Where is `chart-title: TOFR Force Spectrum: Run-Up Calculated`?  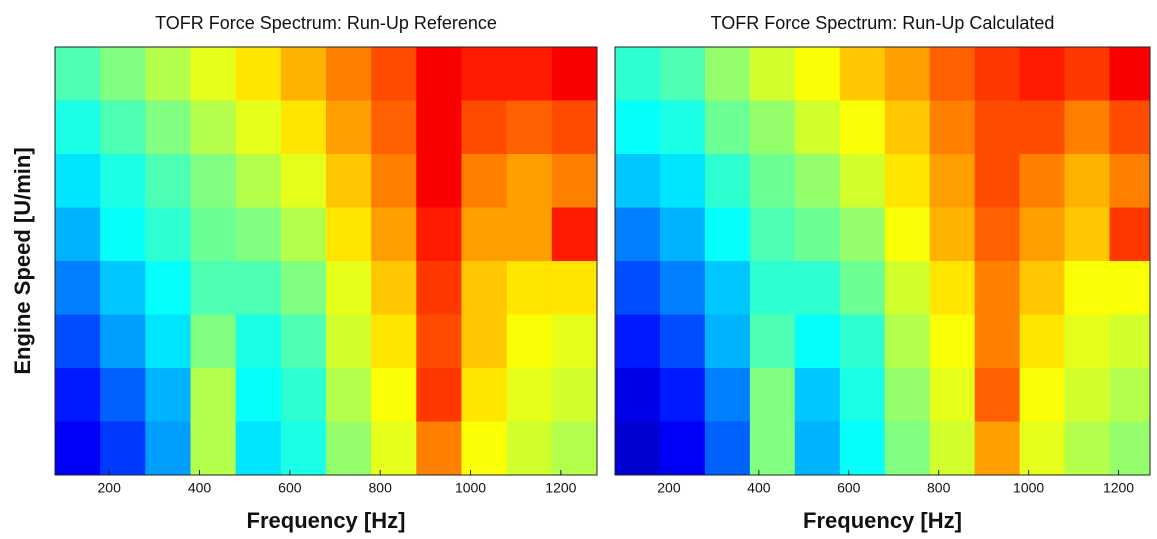
chart-title: TOFR Force Spectrum: Run-Up Calculated is located at coordinates (883, 23).